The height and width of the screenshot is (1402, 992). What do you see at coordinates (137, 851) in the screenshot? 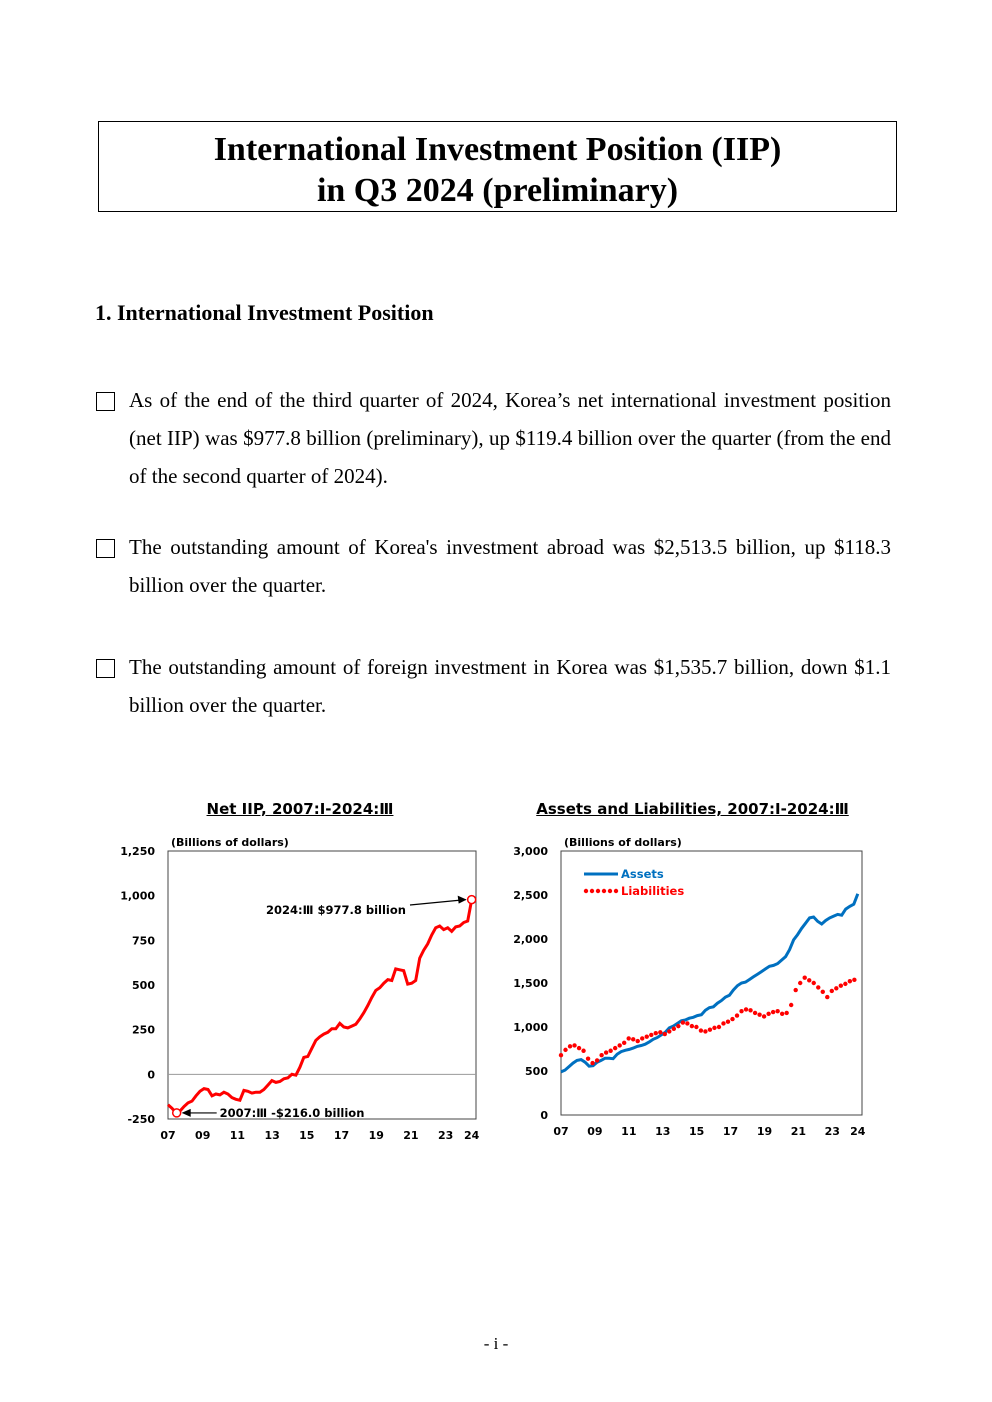
I see `y-tick-label: 1,250` at bounding box center [137, 851].